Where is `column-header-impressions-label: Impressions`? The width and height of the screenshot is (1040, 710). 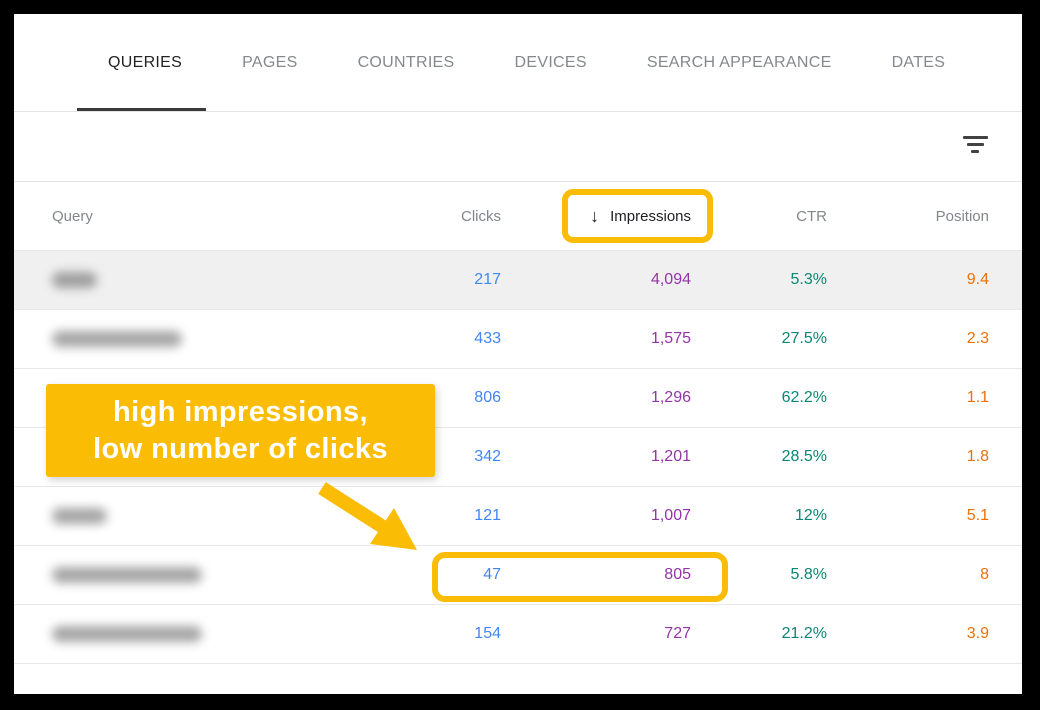 column-header-impressions-label: Impressions is located at coordinates (650, 216).